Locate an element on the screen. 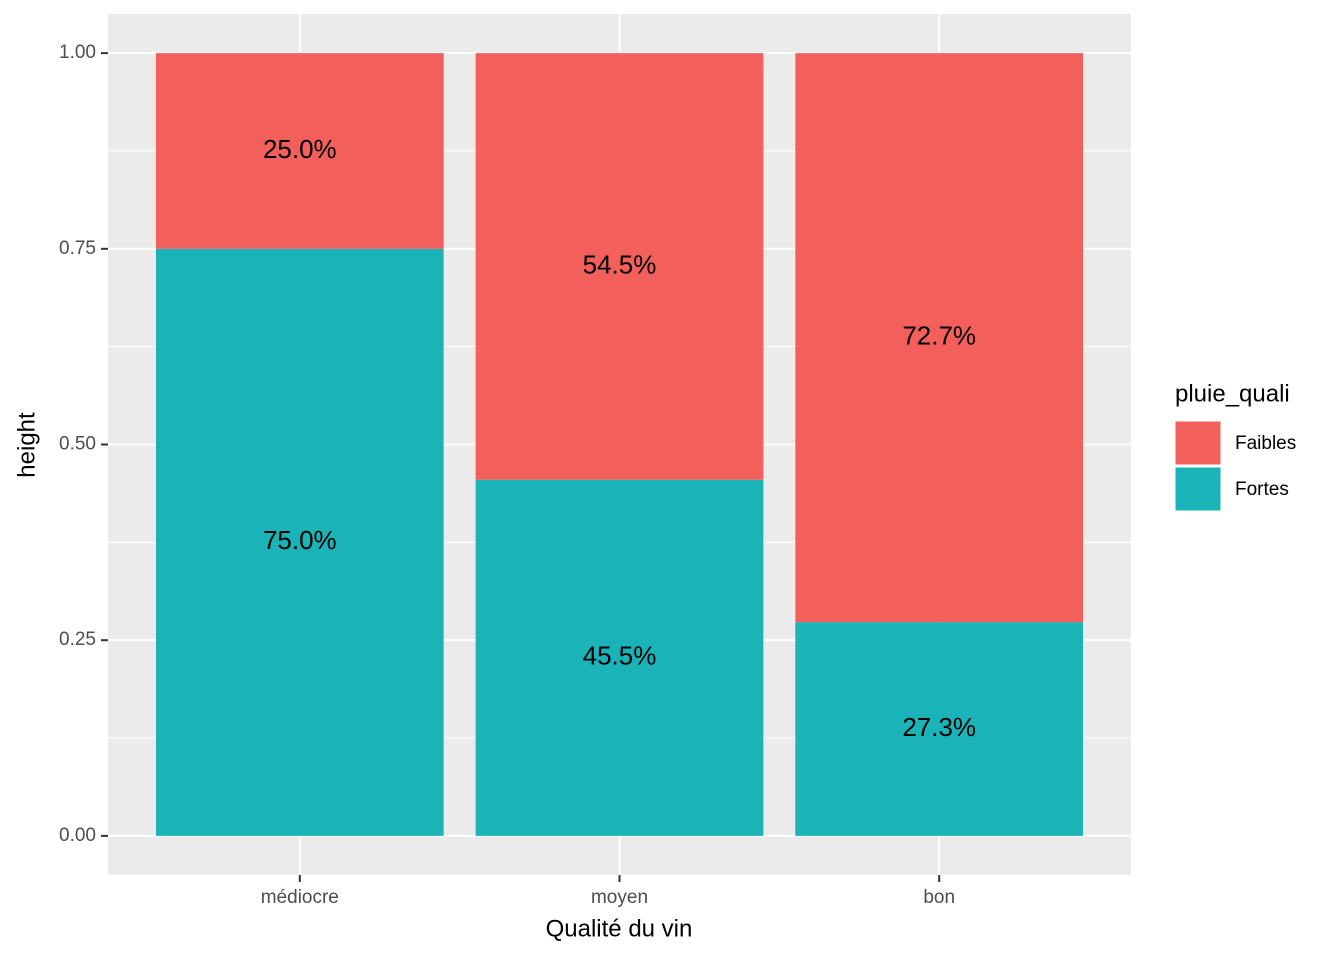  data-label: 27.3% is located at coordinates (939, 727).